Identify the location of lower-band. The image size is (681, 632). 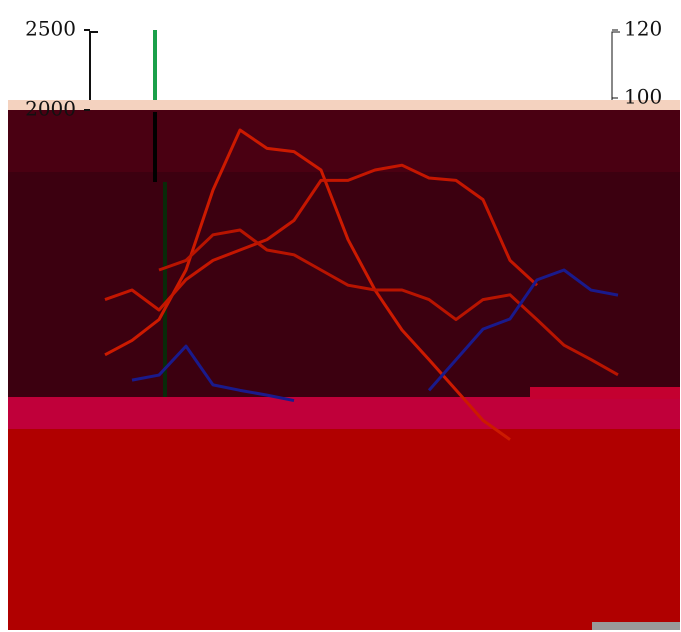
(344, 413).